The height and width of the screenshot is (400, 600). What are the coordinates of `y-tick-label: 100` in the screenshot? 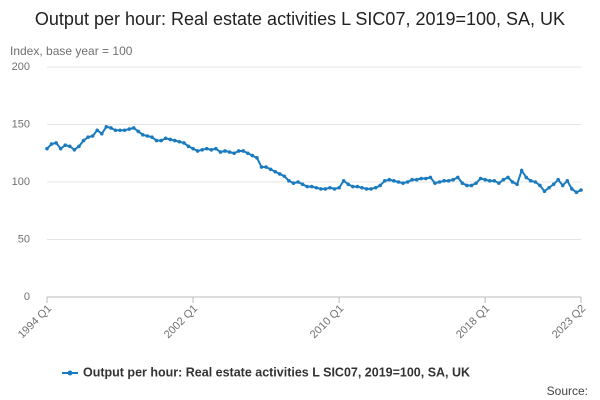 It's located at (21, 182).